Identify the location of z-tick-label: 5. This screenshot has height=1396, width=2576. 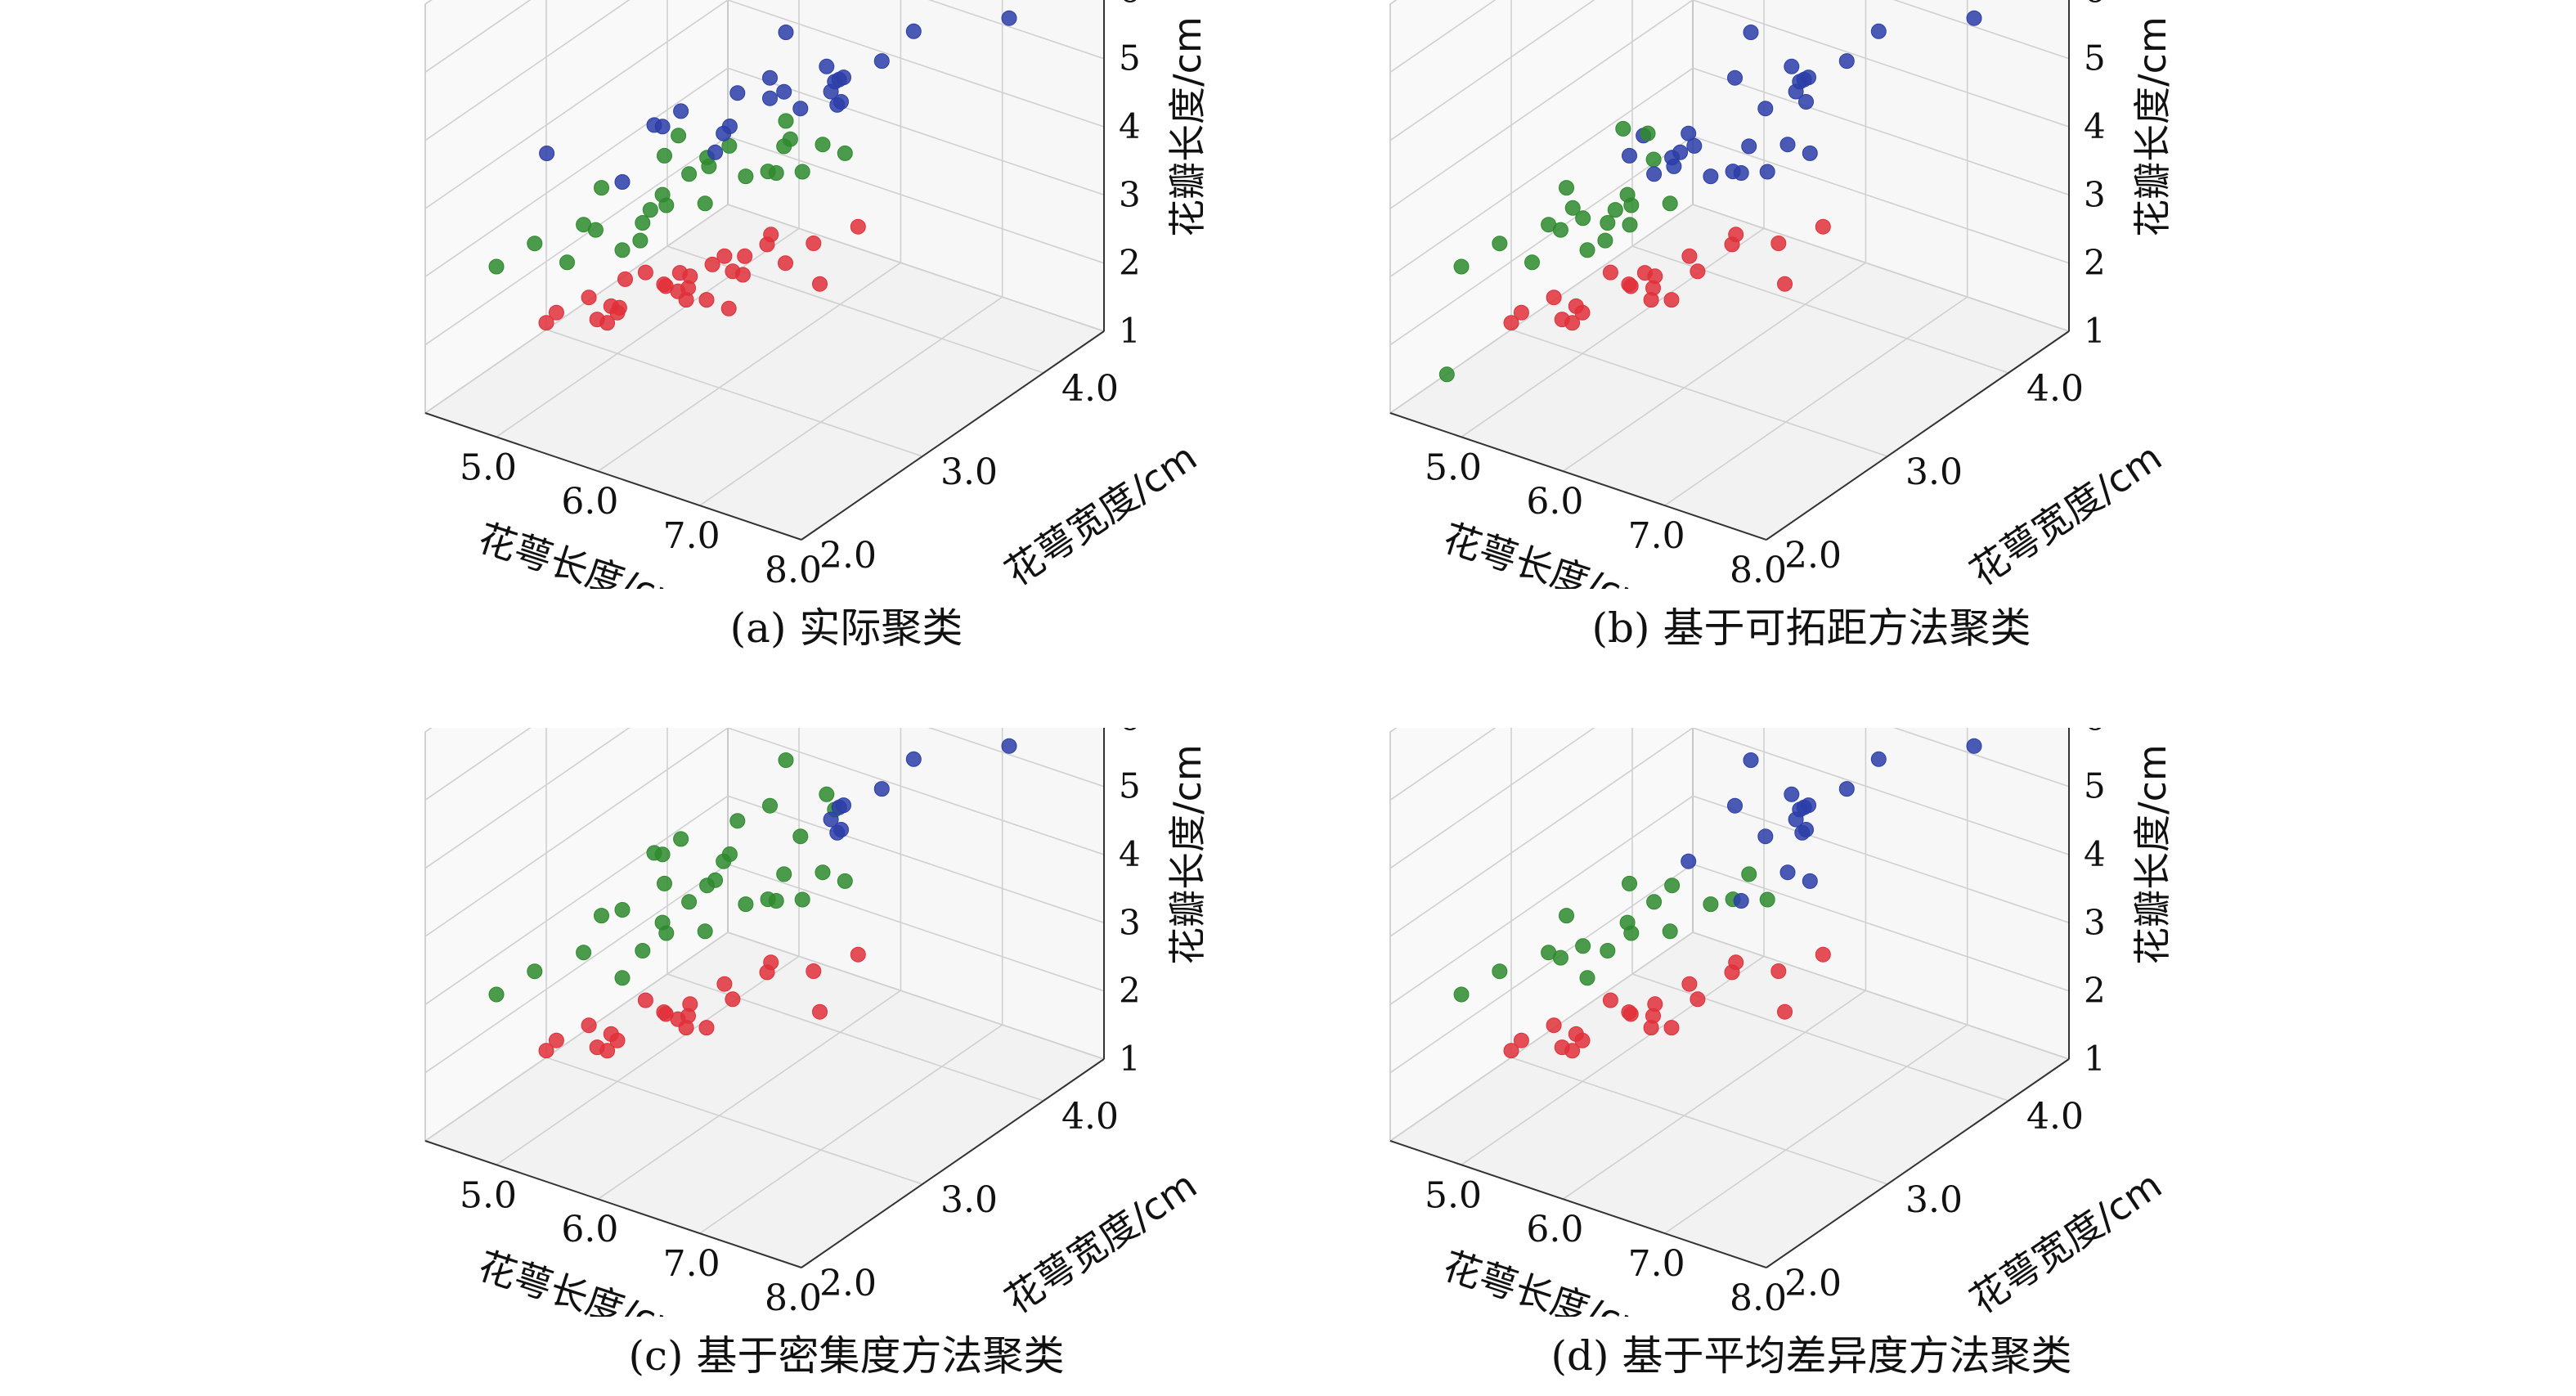
(1130, 786).